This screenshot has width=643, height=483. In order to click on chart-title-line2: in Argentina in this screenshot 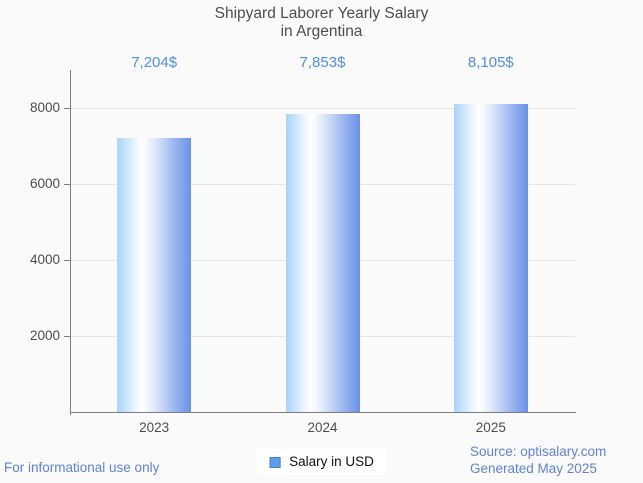, I will do `click(321, 31)`.